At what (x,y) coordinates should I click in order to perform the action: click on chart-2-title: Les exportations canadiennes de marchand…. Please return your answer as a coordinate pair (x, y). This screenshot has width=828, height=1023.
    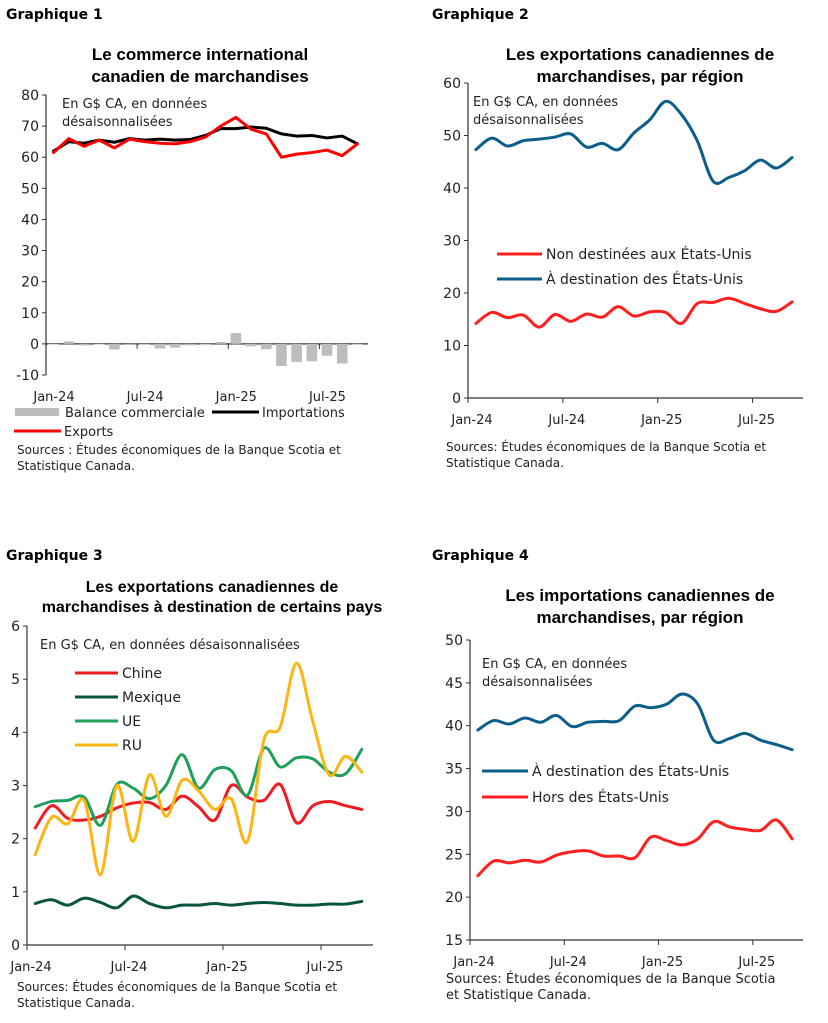
    Looking at the image, I should click on (640, 66).